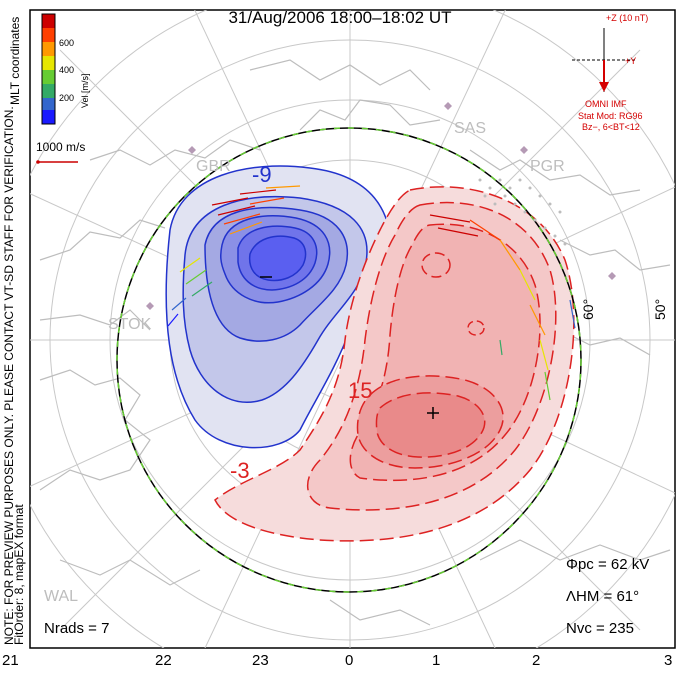  I want to click on stat-n-rads: Nrads = 7, so click(77, 628).